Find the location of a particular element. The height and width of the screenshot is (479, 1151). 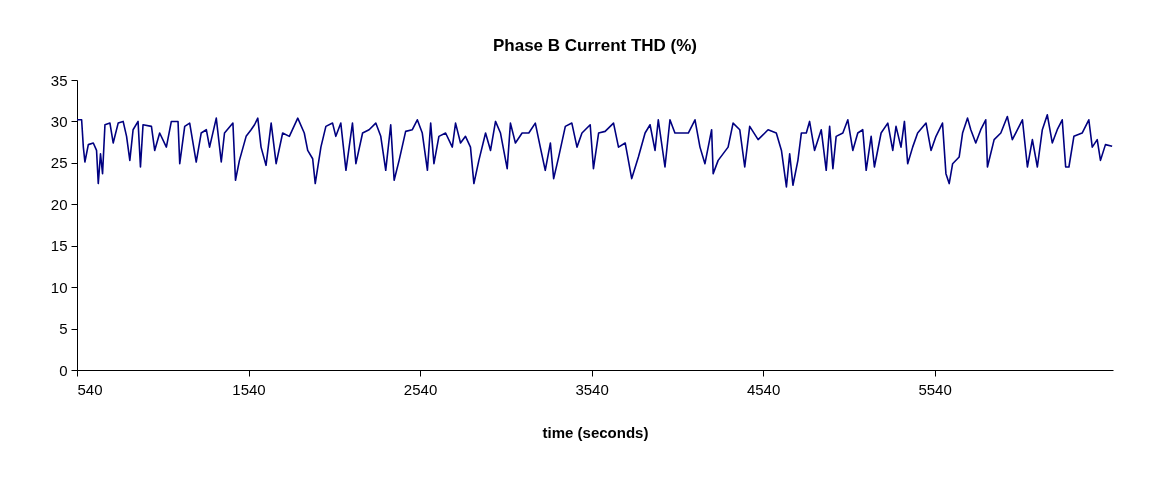

line-series is located at coordinates (594, 151).